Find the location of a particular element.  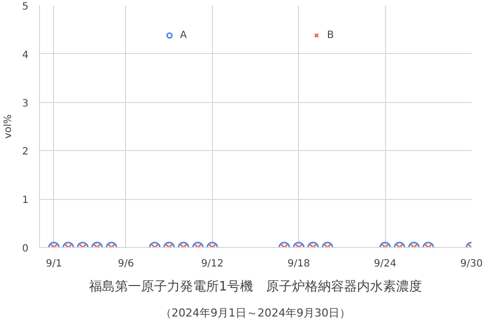

legend-label: A is located at coordinates (184, 35).